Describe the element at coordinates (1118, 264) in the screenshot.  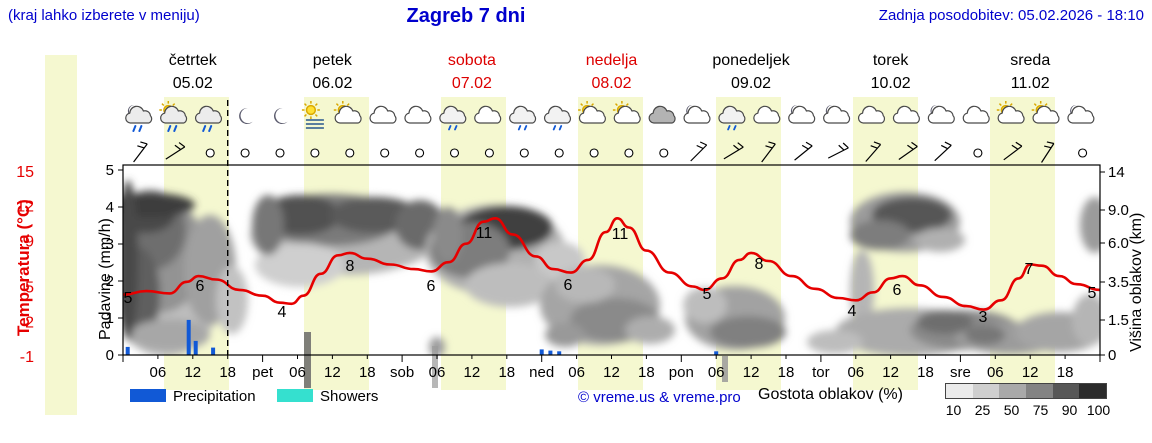
I see `cloud-tick-labels: 14 9.0 6.0 3.5 1.5 0` at that location.